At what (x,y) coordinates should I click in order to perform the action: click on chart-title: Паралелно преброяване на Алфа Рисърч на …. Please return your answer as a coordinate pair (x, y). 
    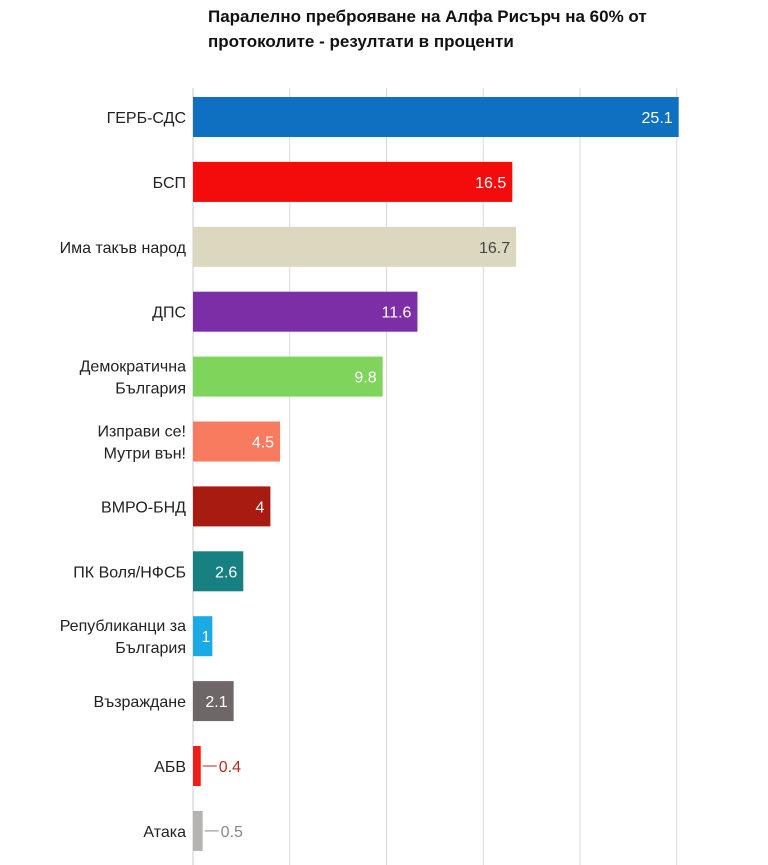
    Looking at the image, I should click on (427, 29).